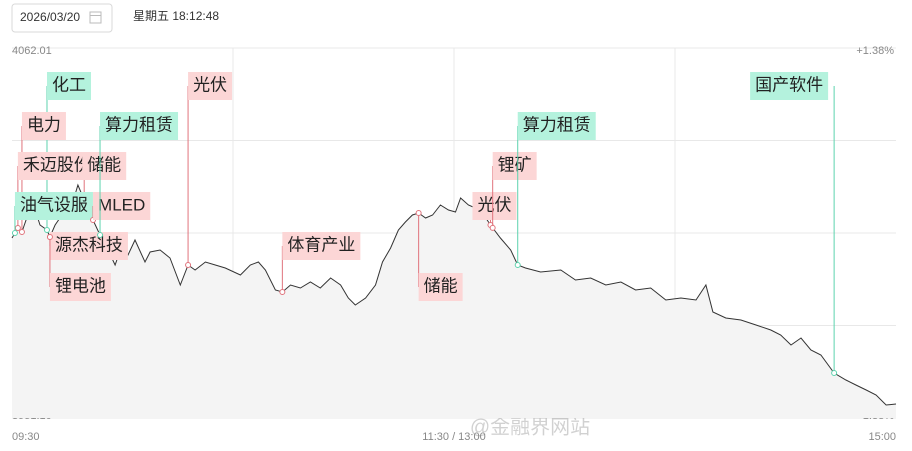  I want to click on annotation-label: 体育产业, so click(321, 244).